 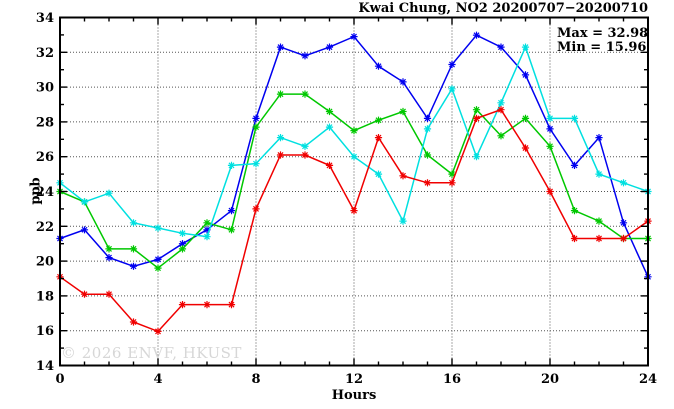 I want to click on y-tick-label: 32, so click(x=45, y=53).